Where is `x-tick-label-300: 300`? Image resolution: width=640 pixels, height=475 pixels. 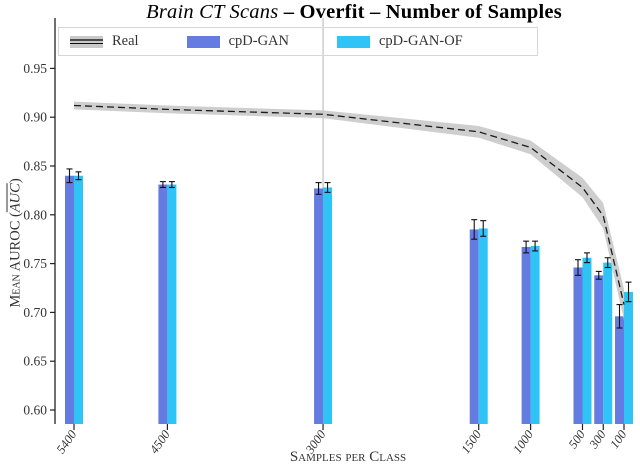
x-tick-label-300: 300 is located at coordinates (597, 439).